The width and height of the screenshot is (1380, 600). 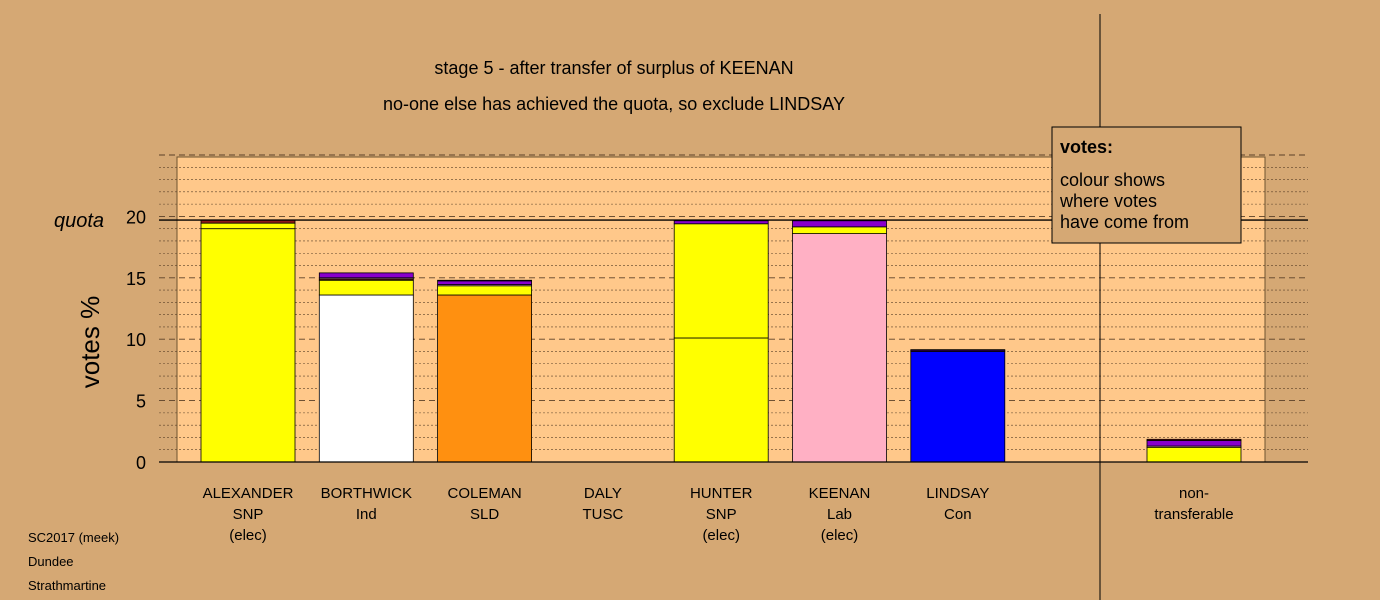 I want to click on candidate-label: HUNTER, so click(x=721, y=493).